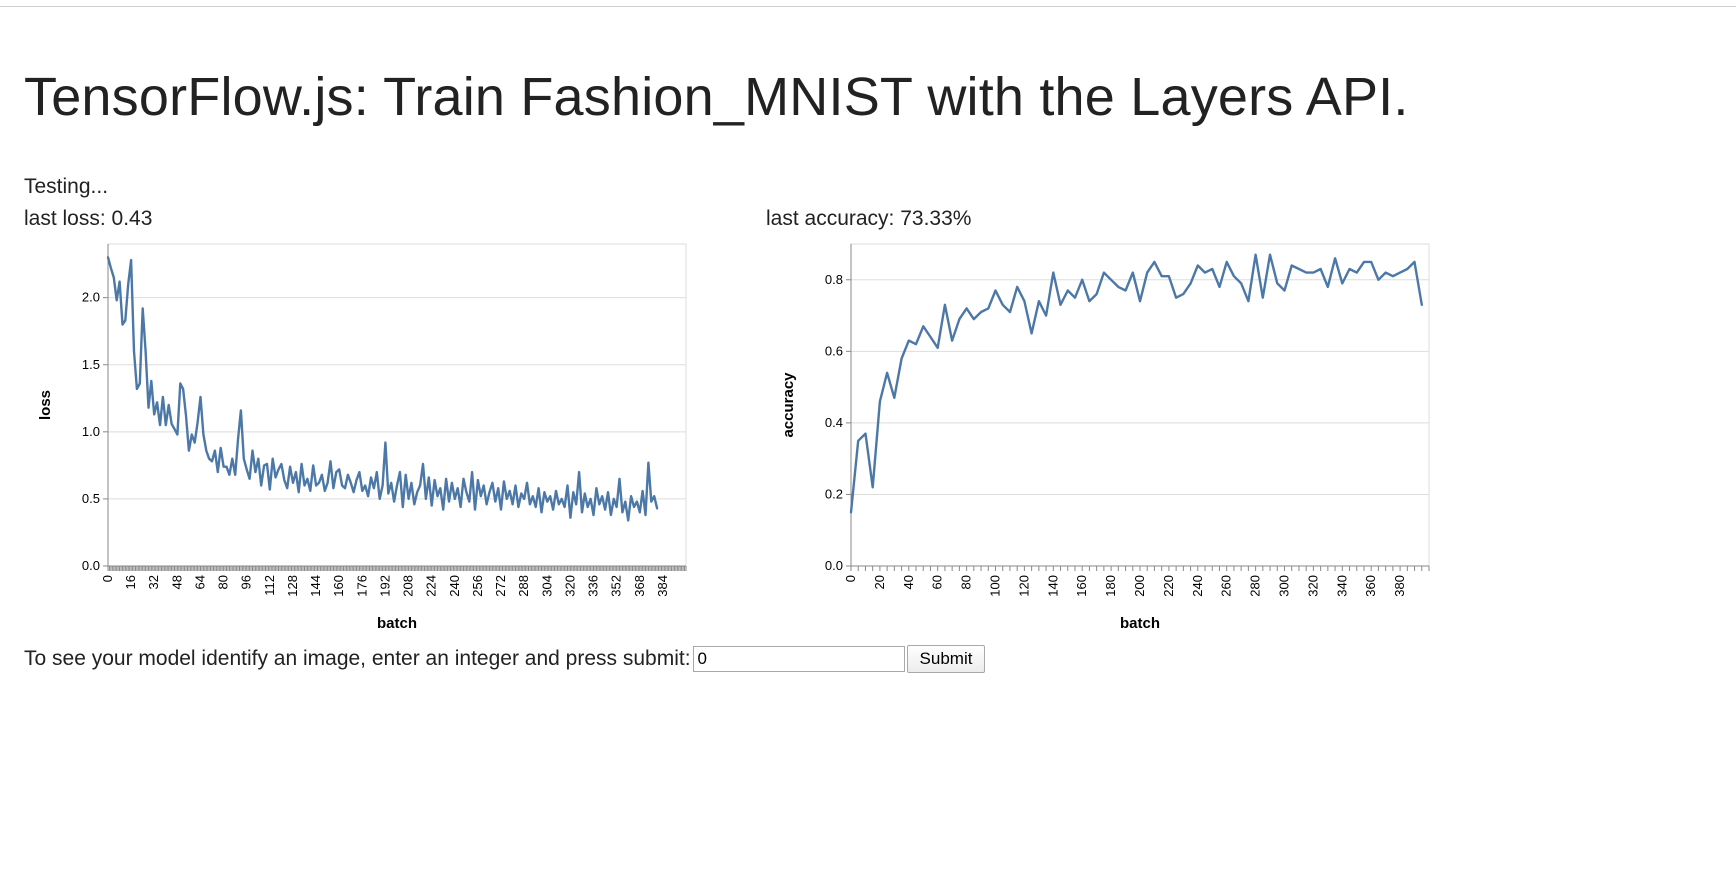 Image resolution: width=1736 pixels, height=870 pixels. What do you see at coordinates (1341, 586) in the screenshot?
I see `x-tick-label: 340` at bounding box center [1341, 586].